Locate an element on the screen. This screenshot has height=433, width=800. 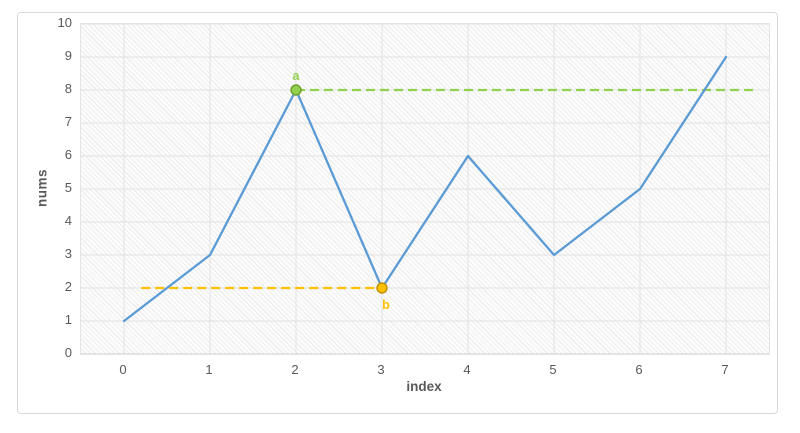
annotation-b-marker is located at coordinates (382, 288).